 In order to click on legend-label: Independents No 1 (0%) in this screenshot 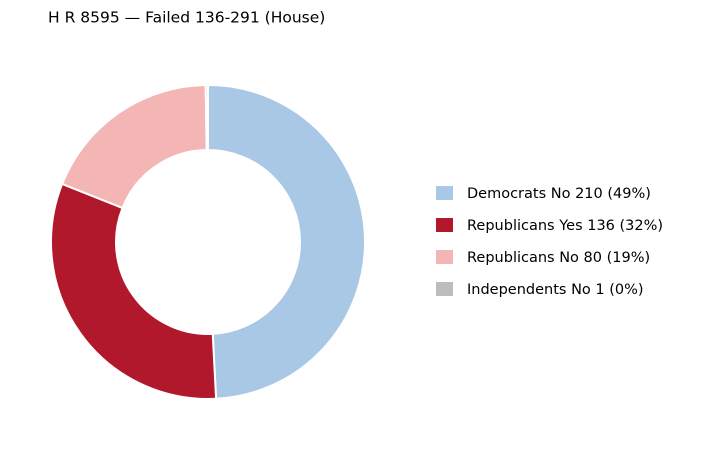, I will do `click(555, 290)`.